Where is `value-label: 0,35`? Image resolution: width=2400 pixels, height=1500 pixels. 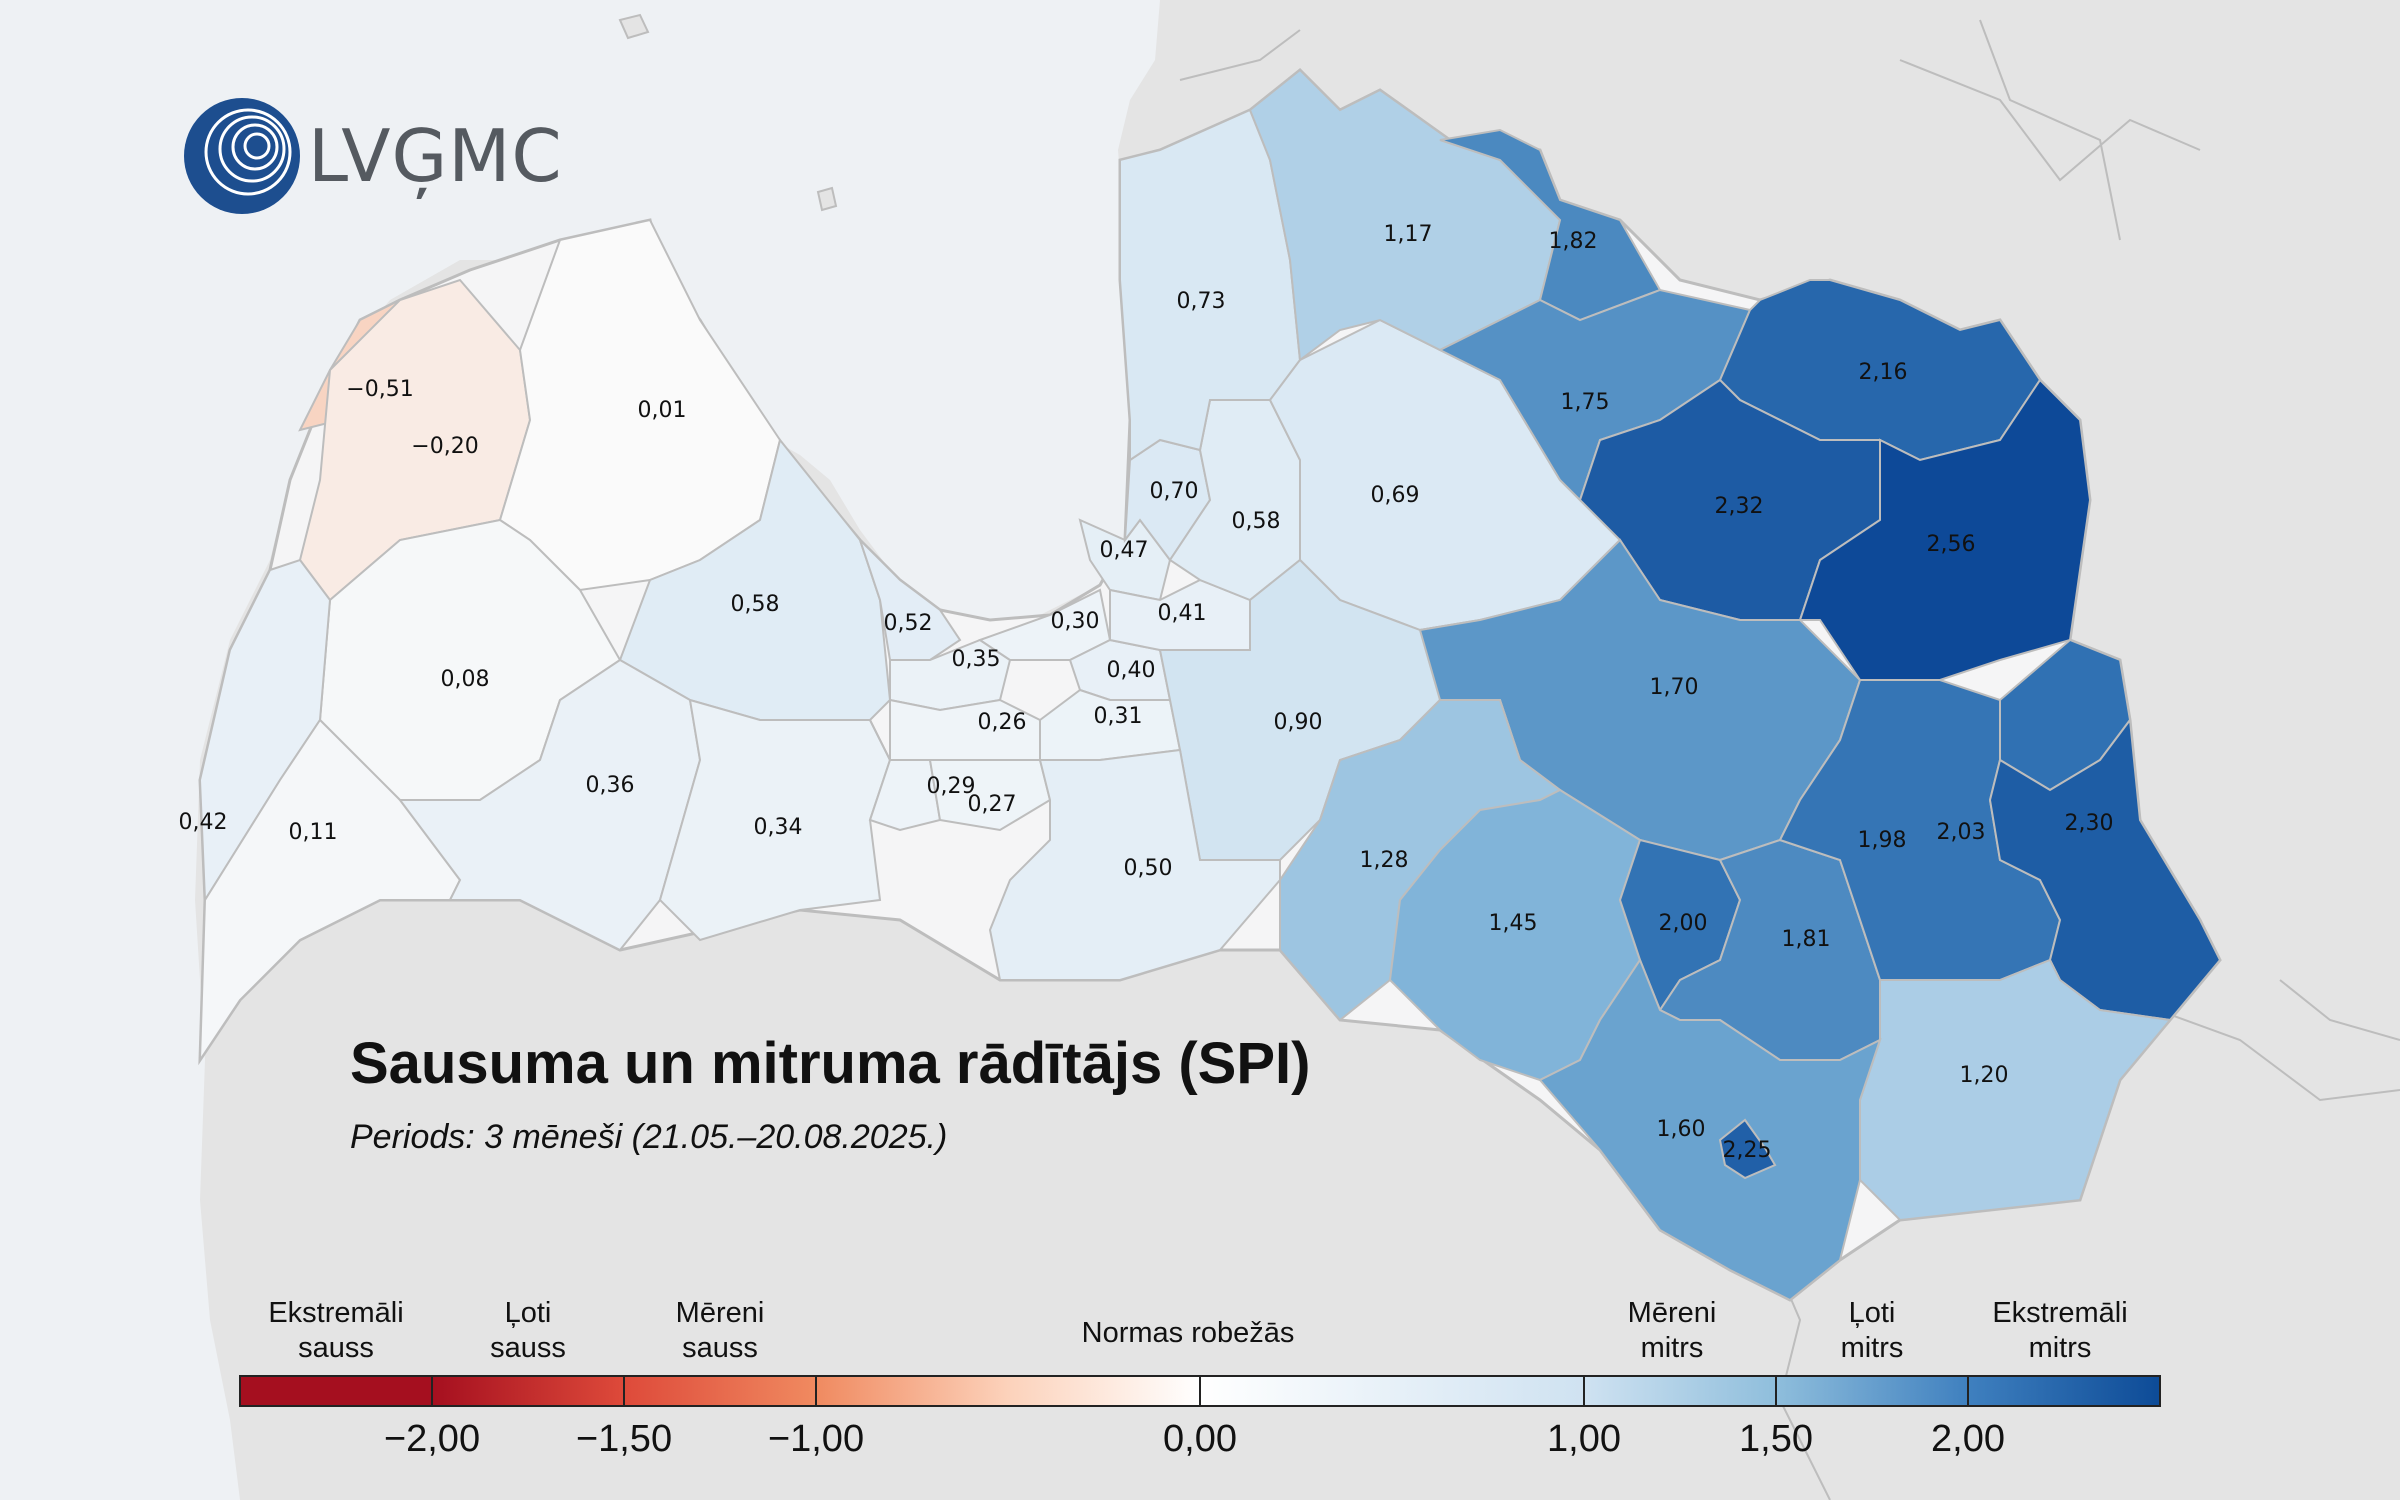
value-label: 0,35 is located at coordinates (976, 659).